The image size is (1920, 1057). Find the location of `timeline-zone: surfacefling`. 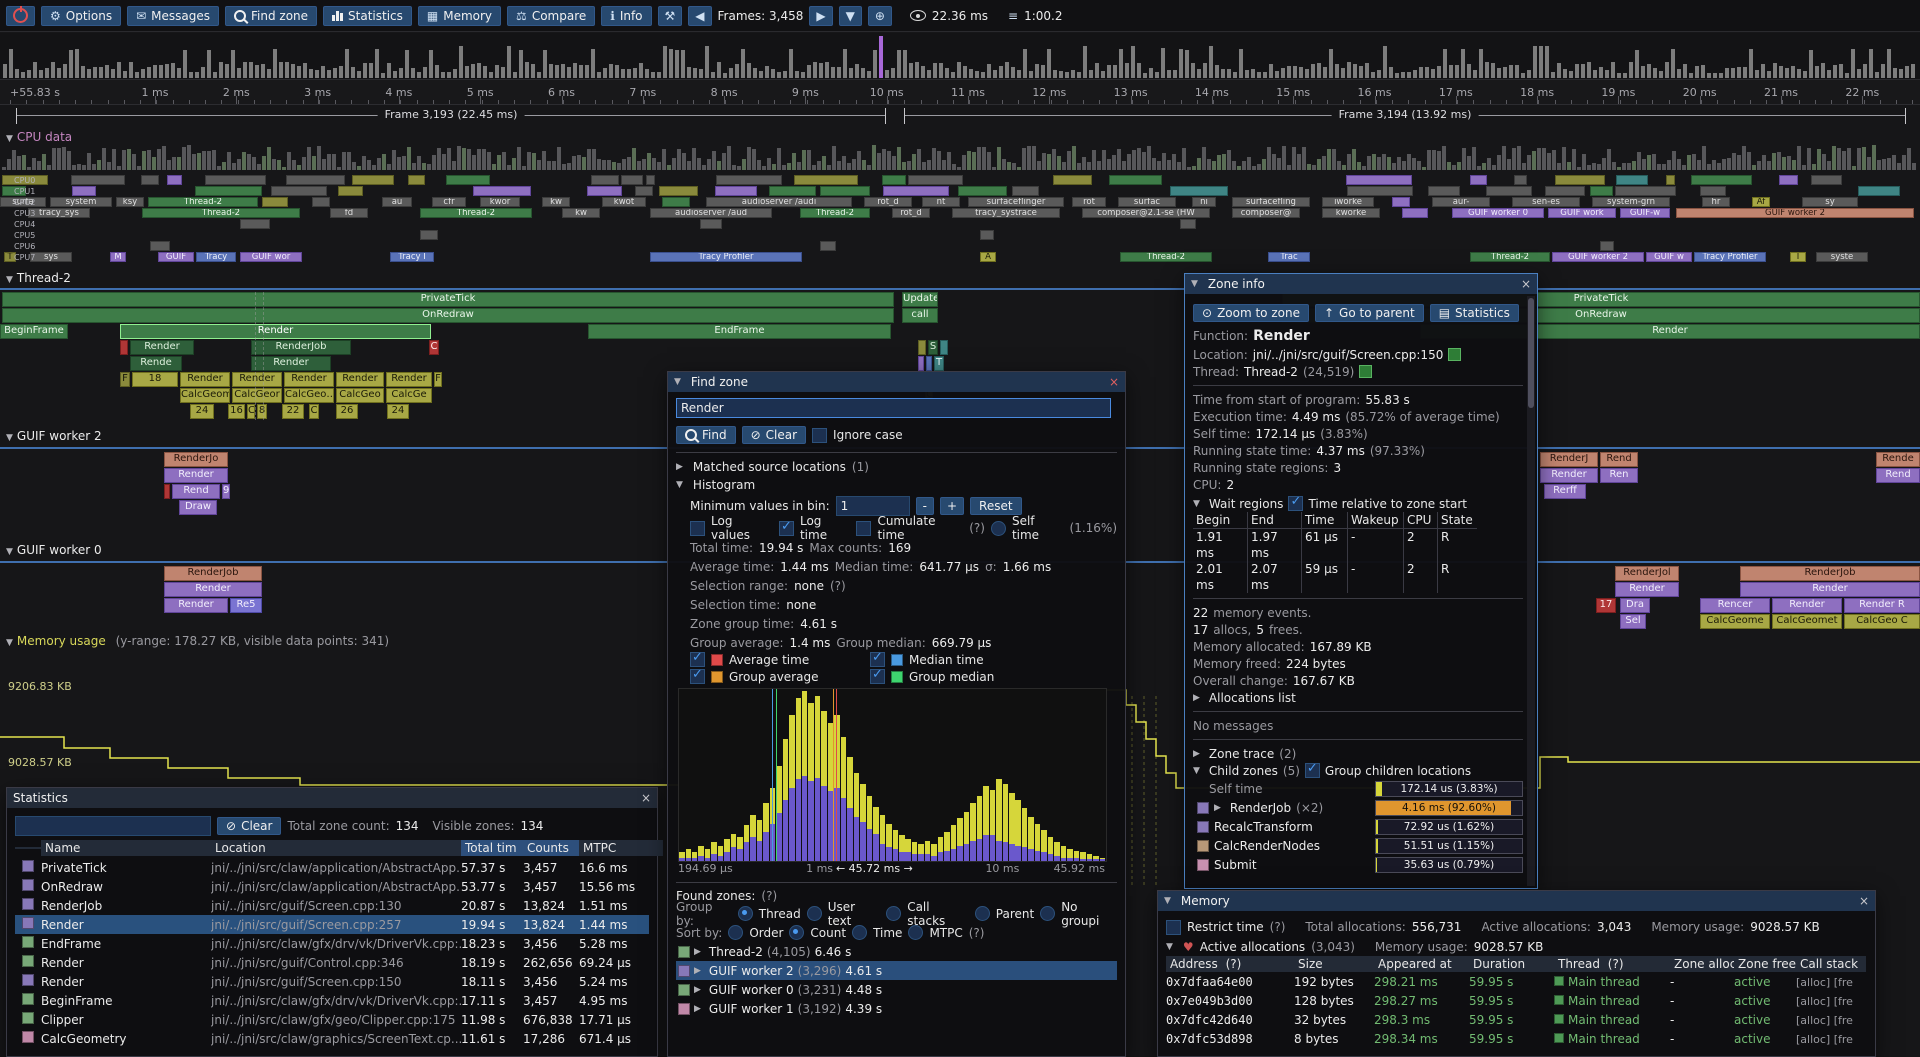

timeline-zone: surfacefling is located at coordinates (1271, 202).